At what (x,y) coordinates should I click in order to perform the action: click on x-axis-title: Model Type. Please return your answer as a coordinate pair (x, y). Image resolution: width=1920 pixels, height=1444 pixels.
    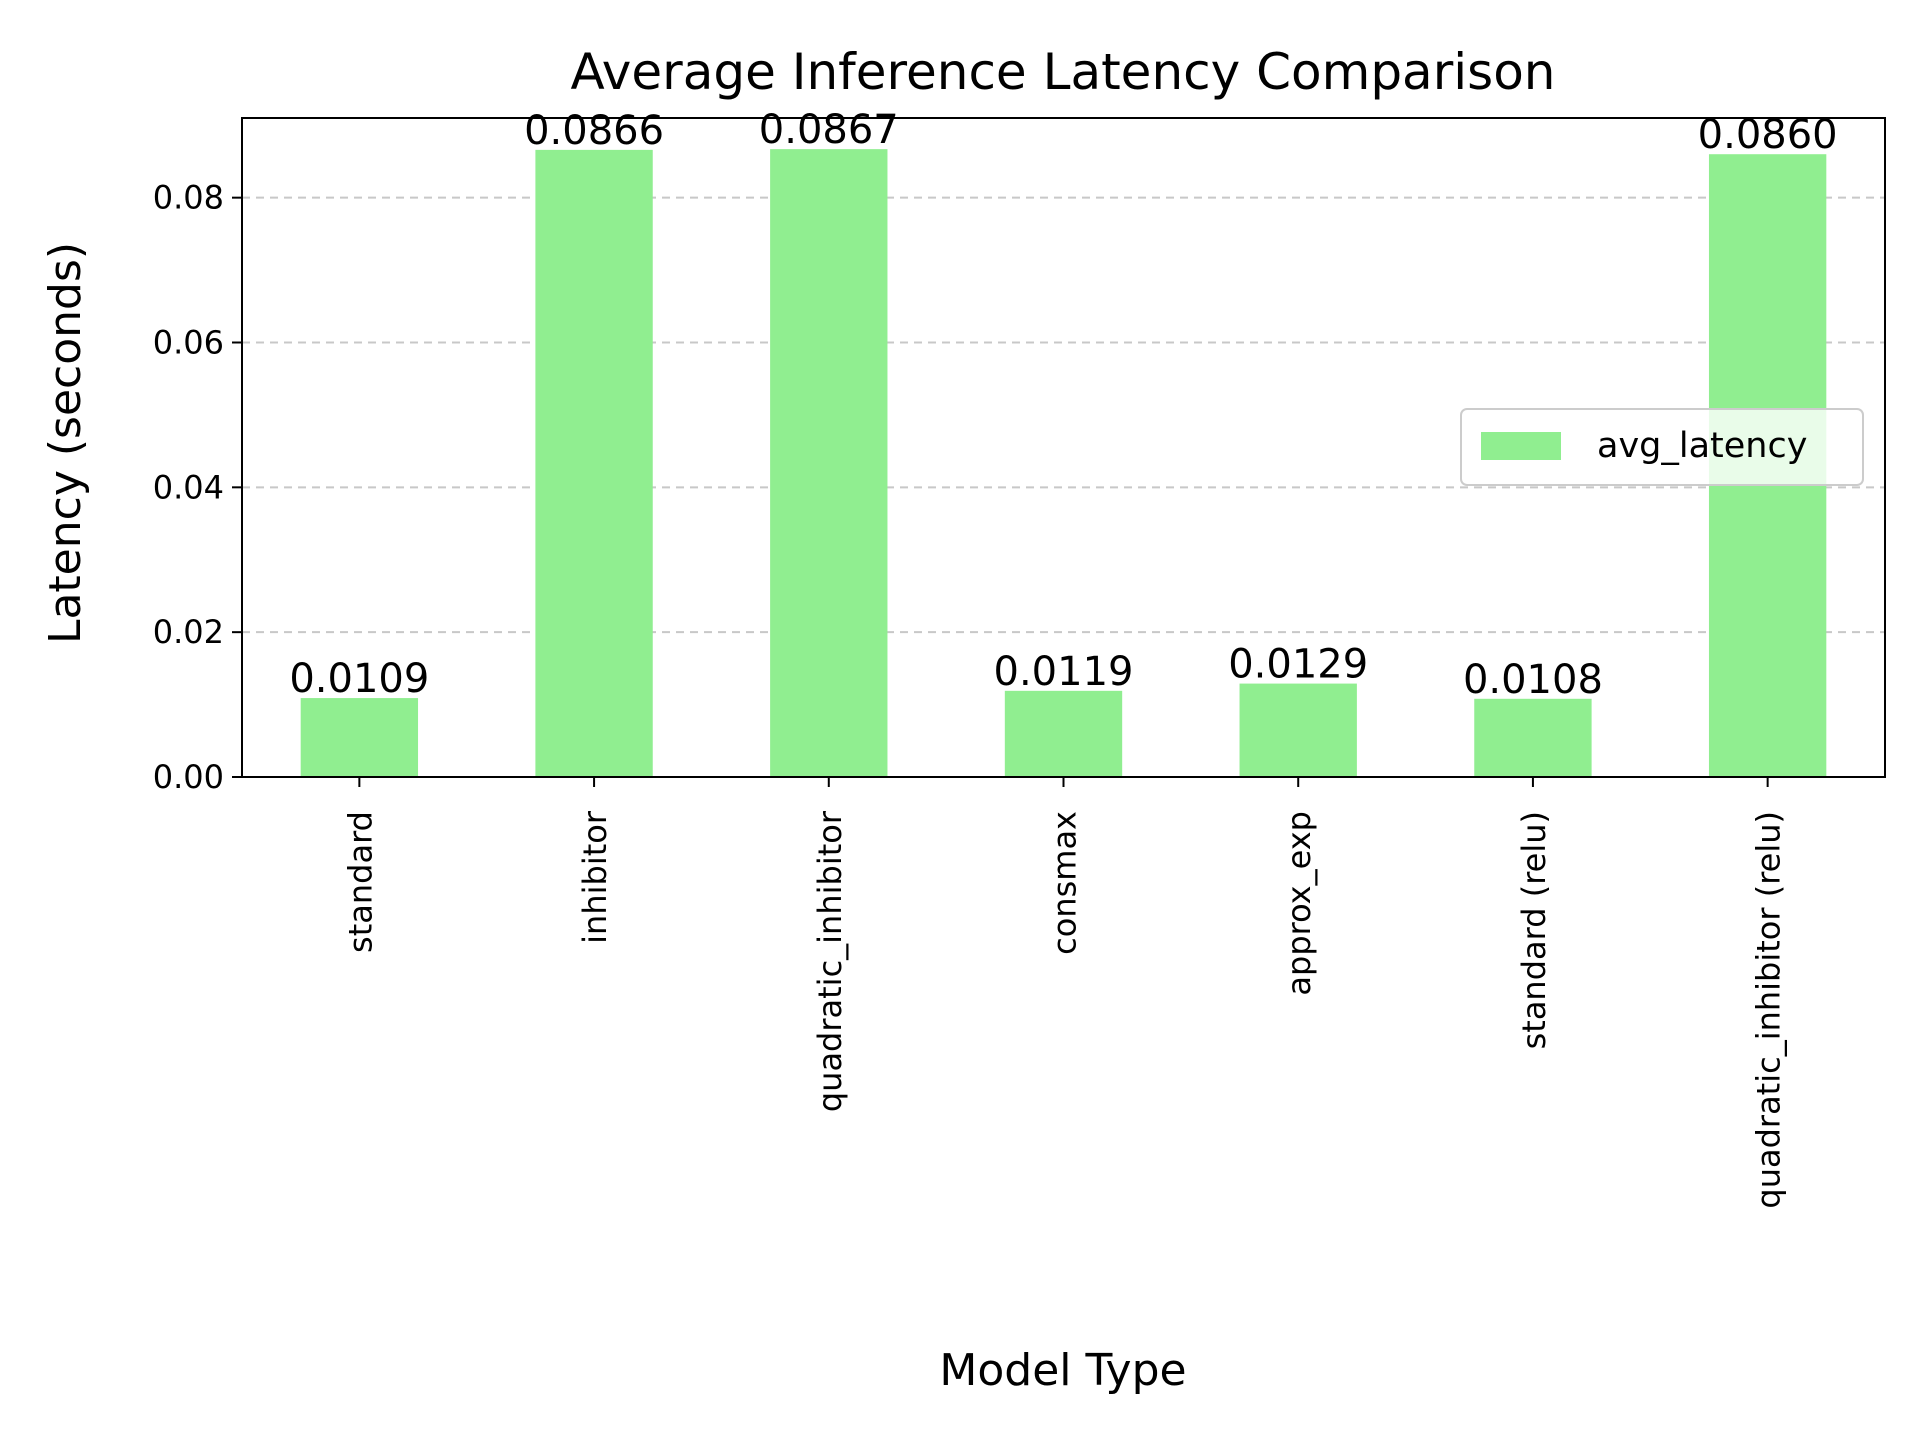
    Looking at the image, I should click on (1062, 1370).